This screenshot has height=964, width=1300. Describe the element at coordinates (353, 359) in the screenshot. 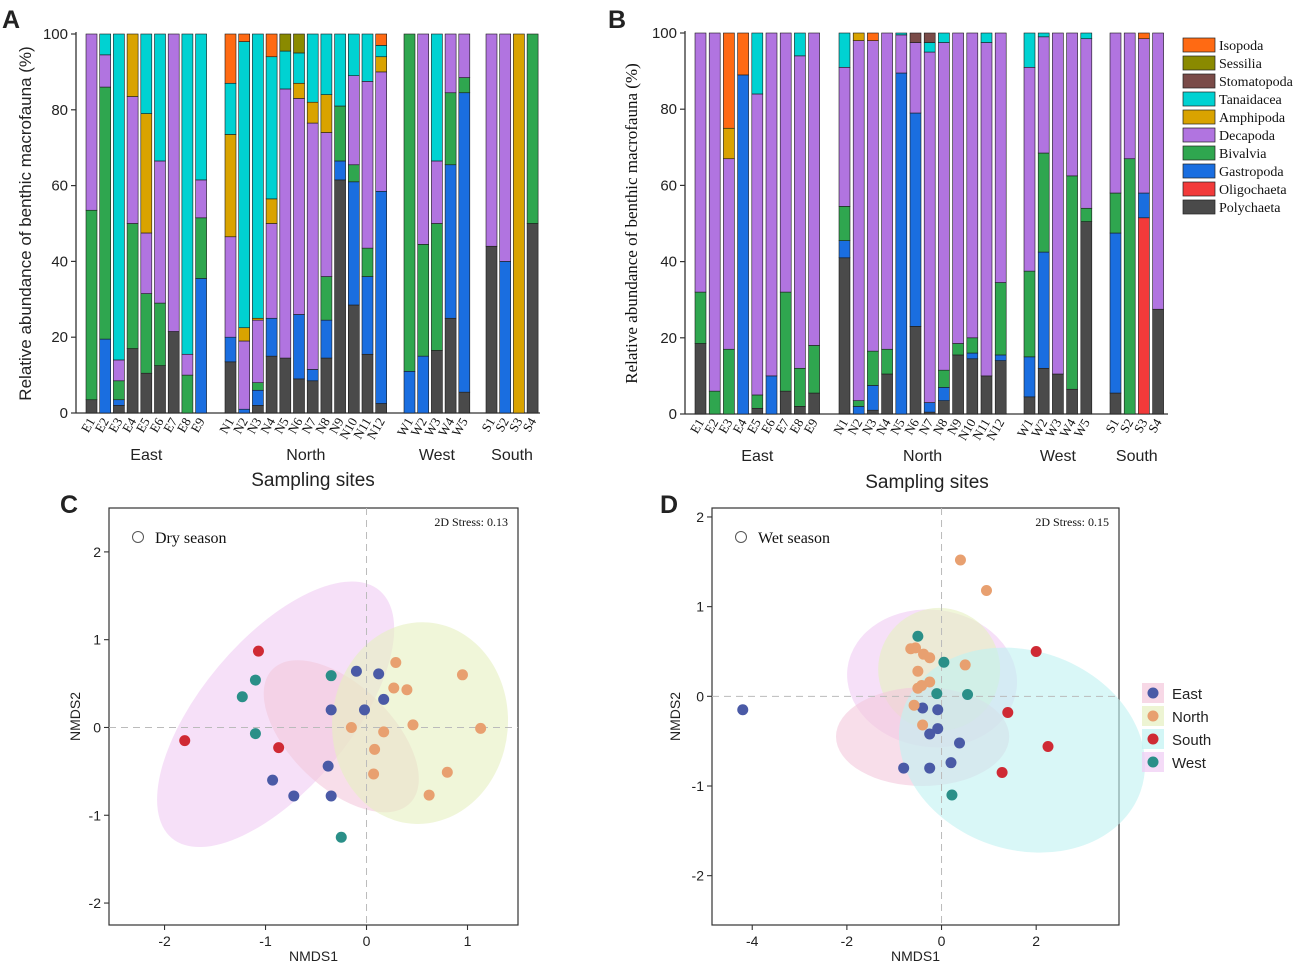

I see `bar-segment-n10-polychaeta` at that location.